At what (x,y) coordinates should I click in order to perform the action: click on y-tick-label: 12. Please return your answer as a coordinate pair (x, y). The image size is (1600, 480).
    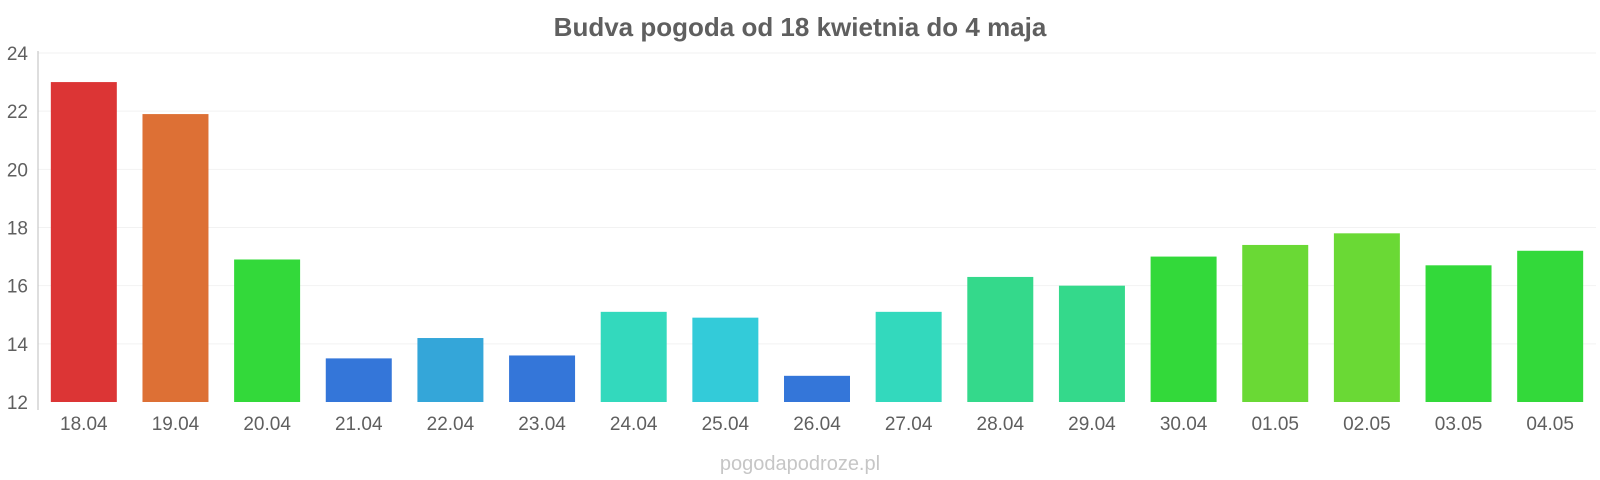
    Looking at the image, I should click on (17, 403).